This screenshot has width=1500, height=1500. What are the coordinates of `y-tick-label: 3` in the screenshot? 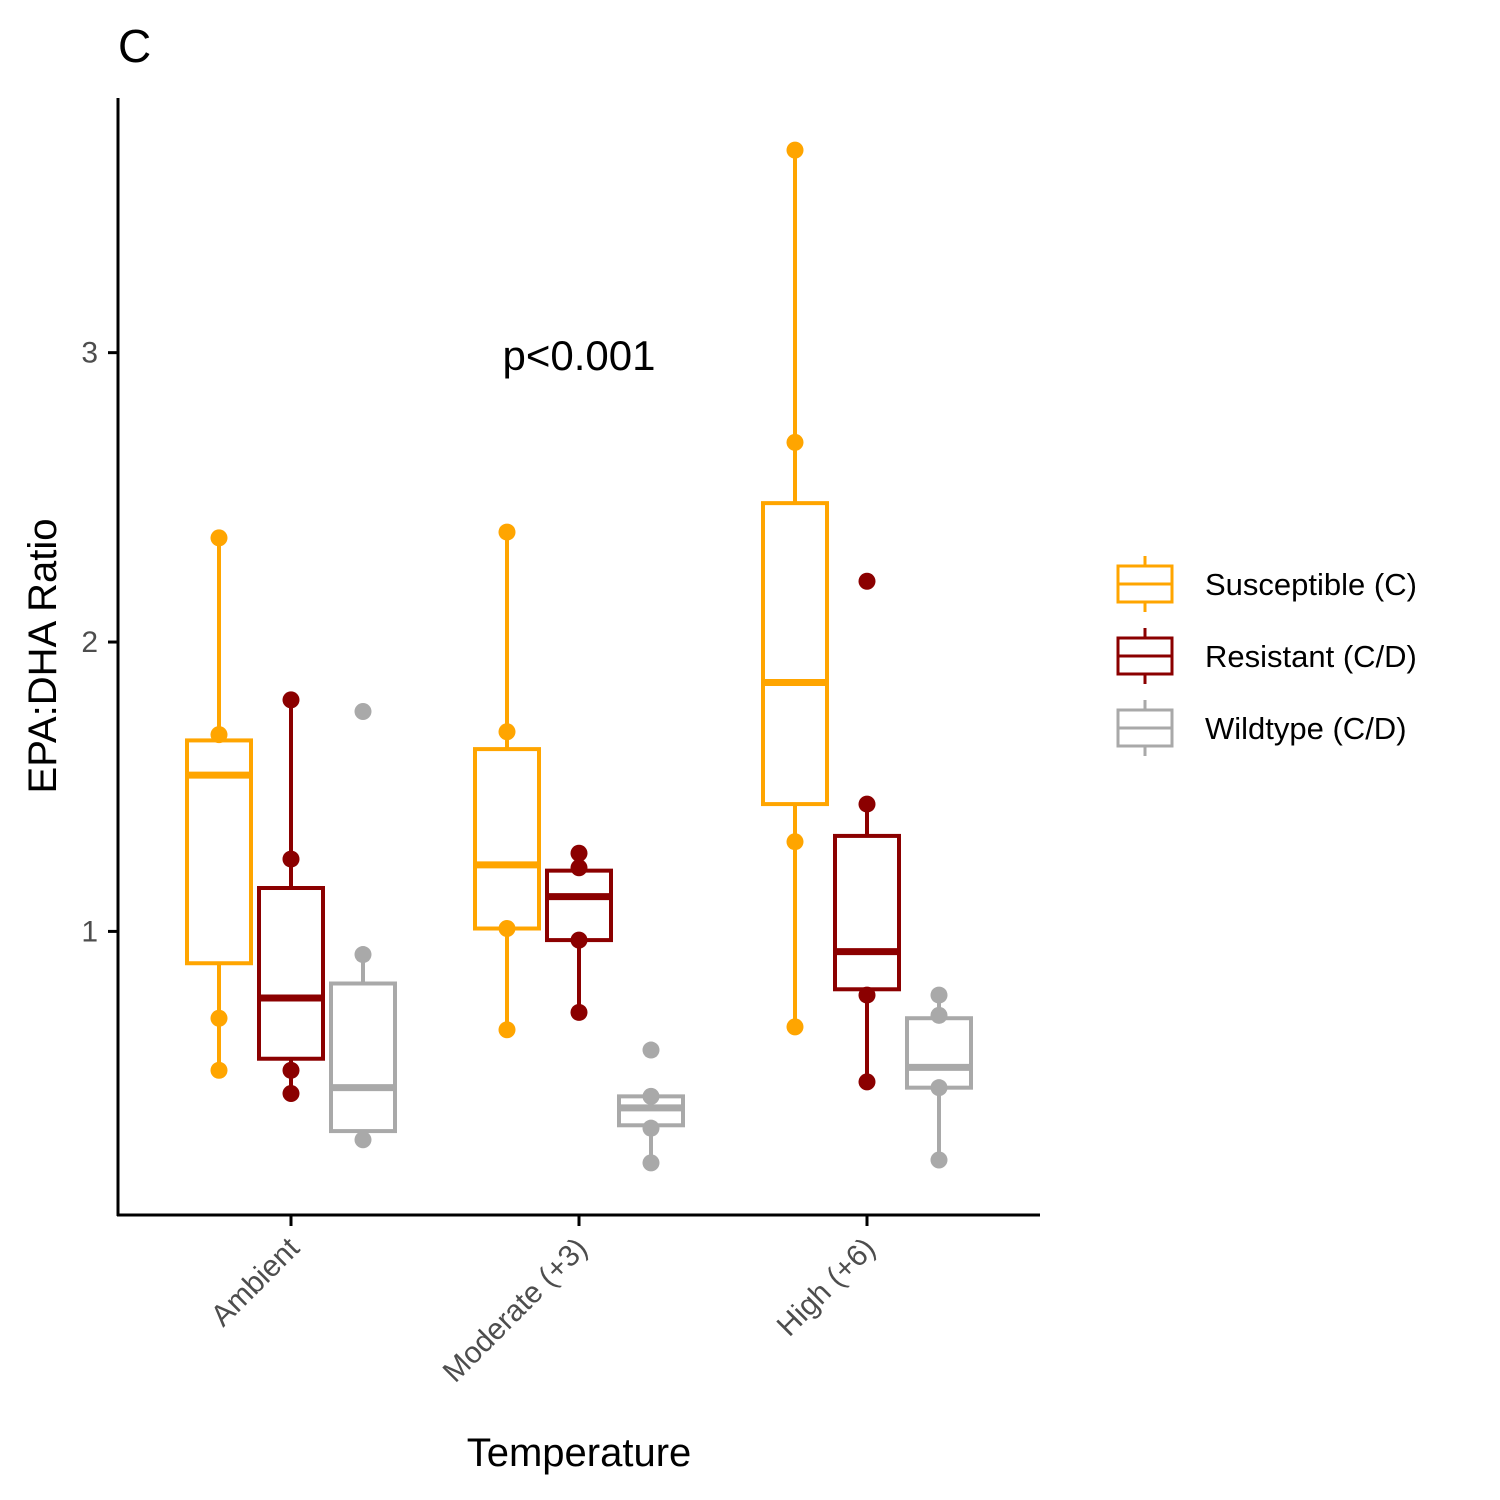 It's located at (89, 353).